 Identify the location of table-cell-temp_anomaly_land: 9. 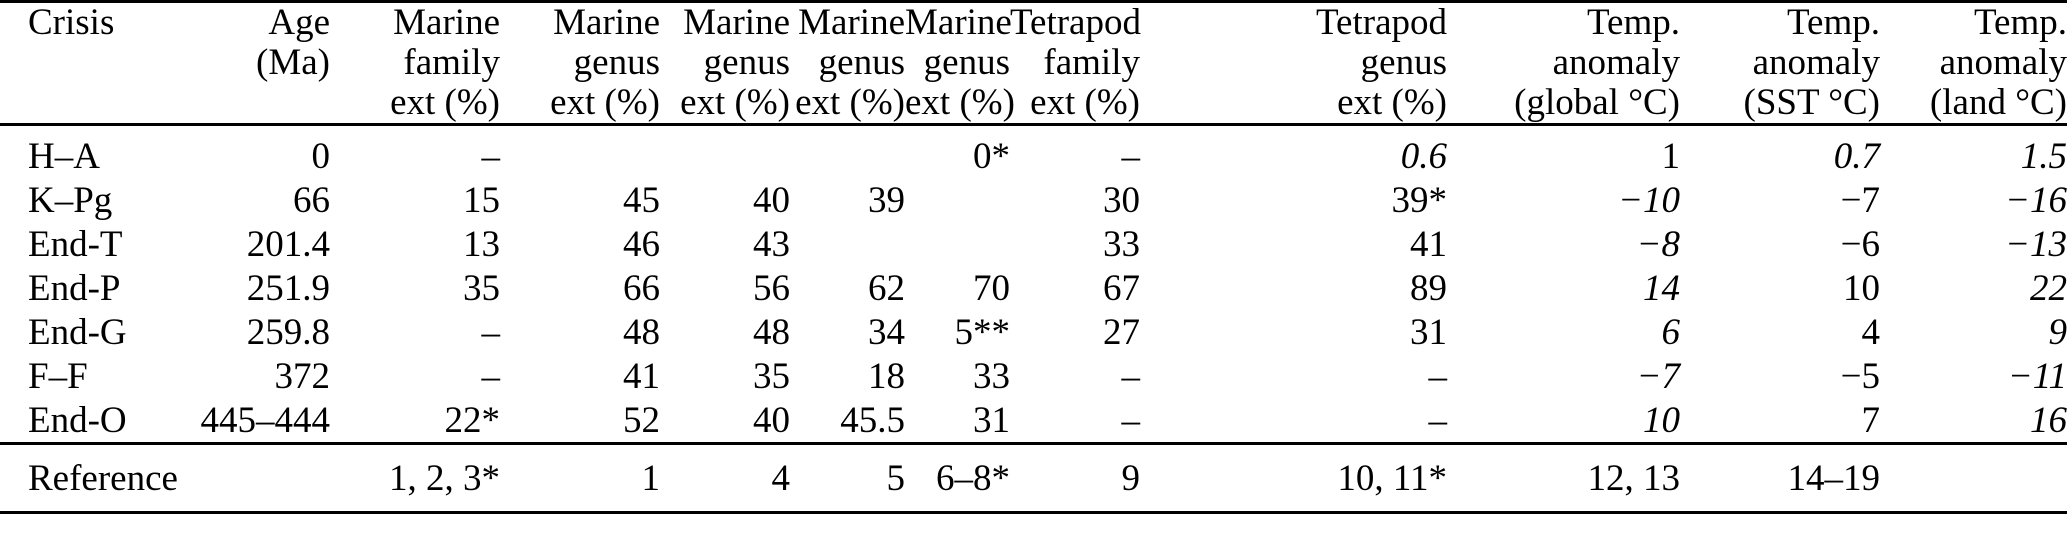
(2057, 332).